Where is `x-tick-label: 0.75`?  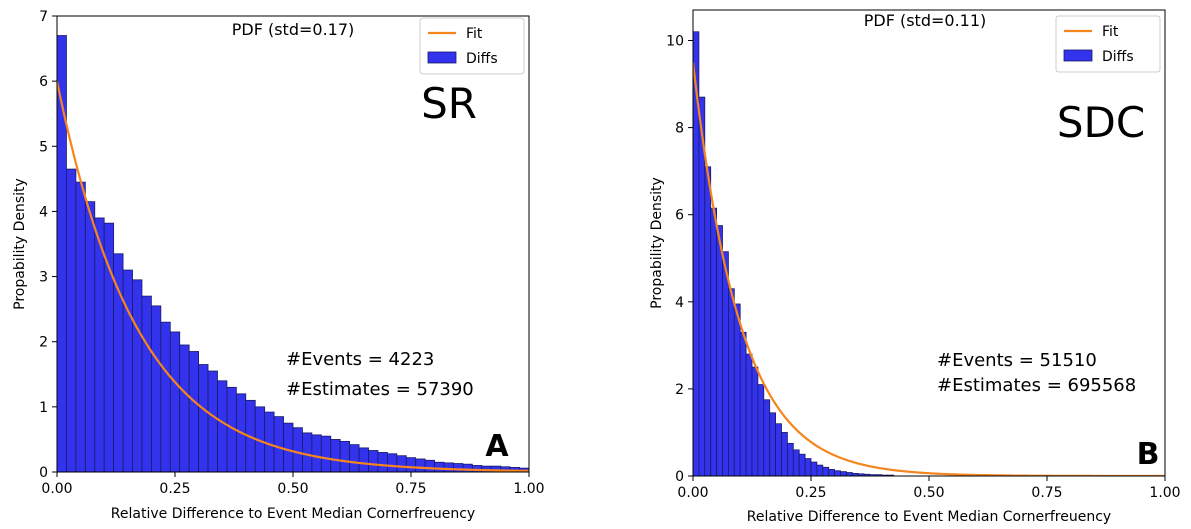 x-tick-label: 0.75 is located at coordinates (410, 489).